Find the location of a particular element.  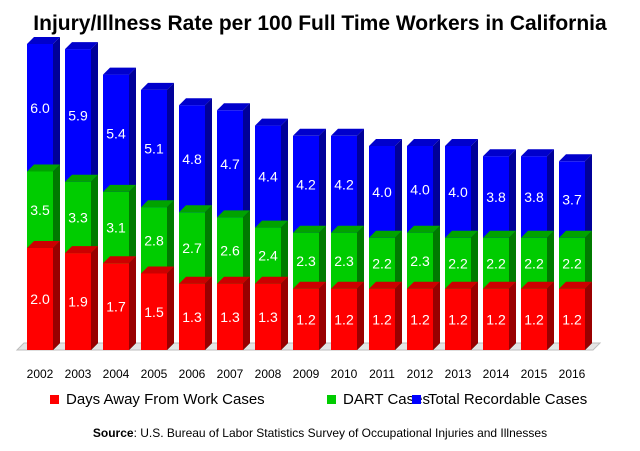

label-dart-cases-2016: 2.2 is located at coordinates (572, 263).